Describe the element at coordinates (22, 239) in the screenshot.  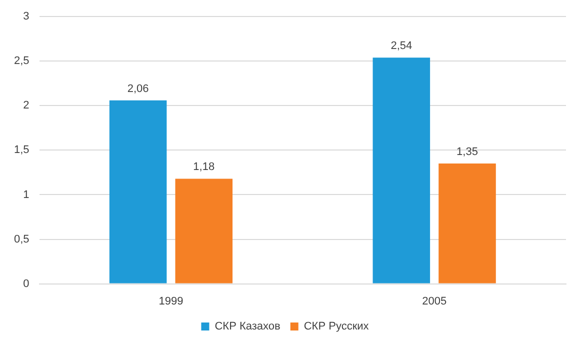
I see `y-tick-label: 0,5` at that location.